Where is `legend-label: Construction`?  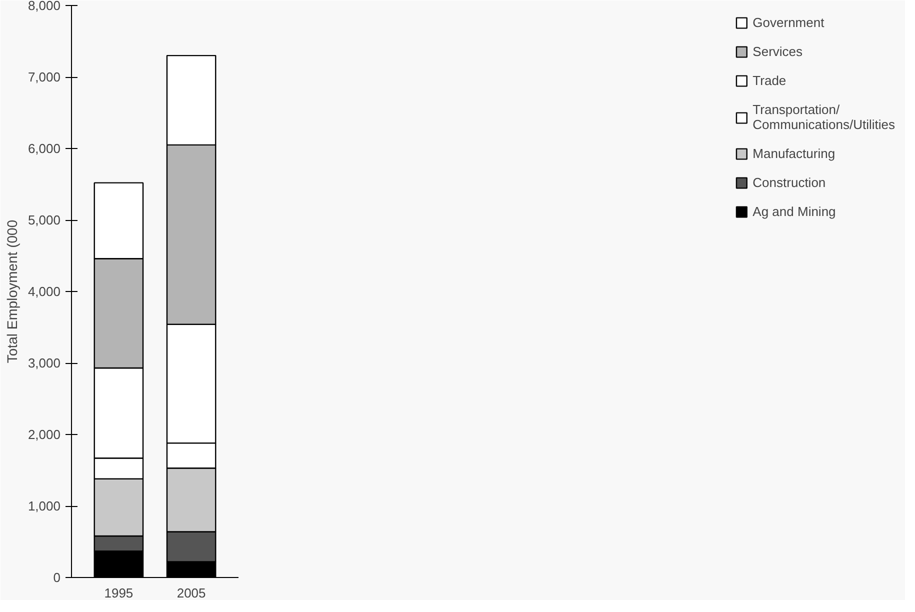 legend-label: Construction is located at coordinates (789, 182).